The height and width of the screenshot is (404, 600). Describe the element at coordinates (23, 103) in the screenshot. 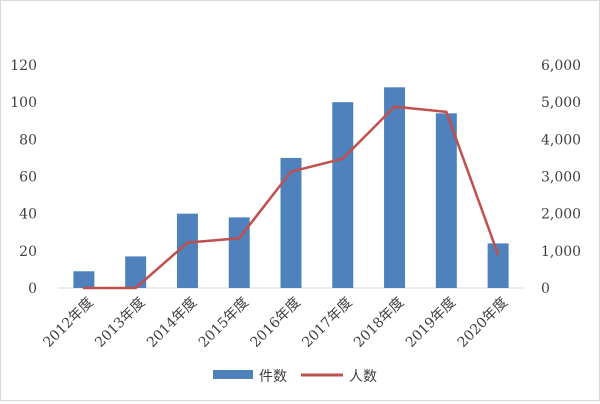

I see `left-tick-label: 100` at that location.